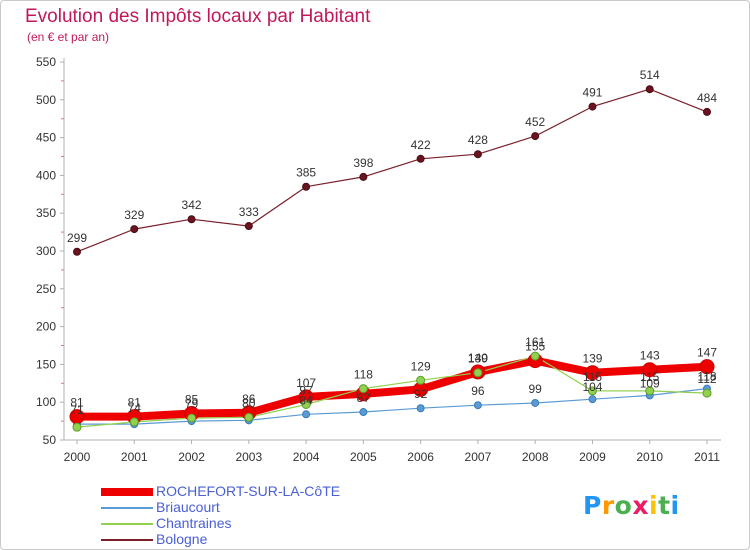 The height and width of the screenshot is (550, 750). I want to click on data-label-chantraines: 118, so click(363, 375).